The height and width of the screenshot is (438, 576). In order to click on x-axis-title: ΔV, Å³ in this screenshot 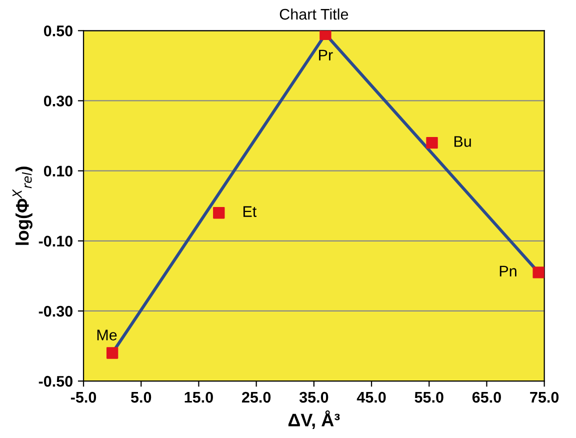, I will do `click(314, 420)`.